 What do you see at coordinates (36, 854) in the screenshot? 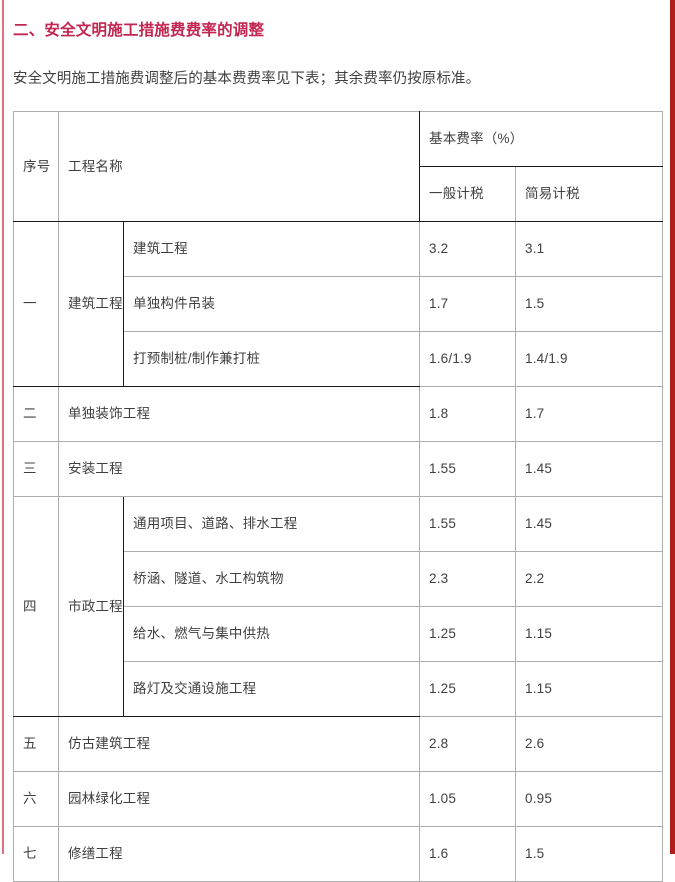
I see `cell-row-number: 七` at bounding box center [36, 854].